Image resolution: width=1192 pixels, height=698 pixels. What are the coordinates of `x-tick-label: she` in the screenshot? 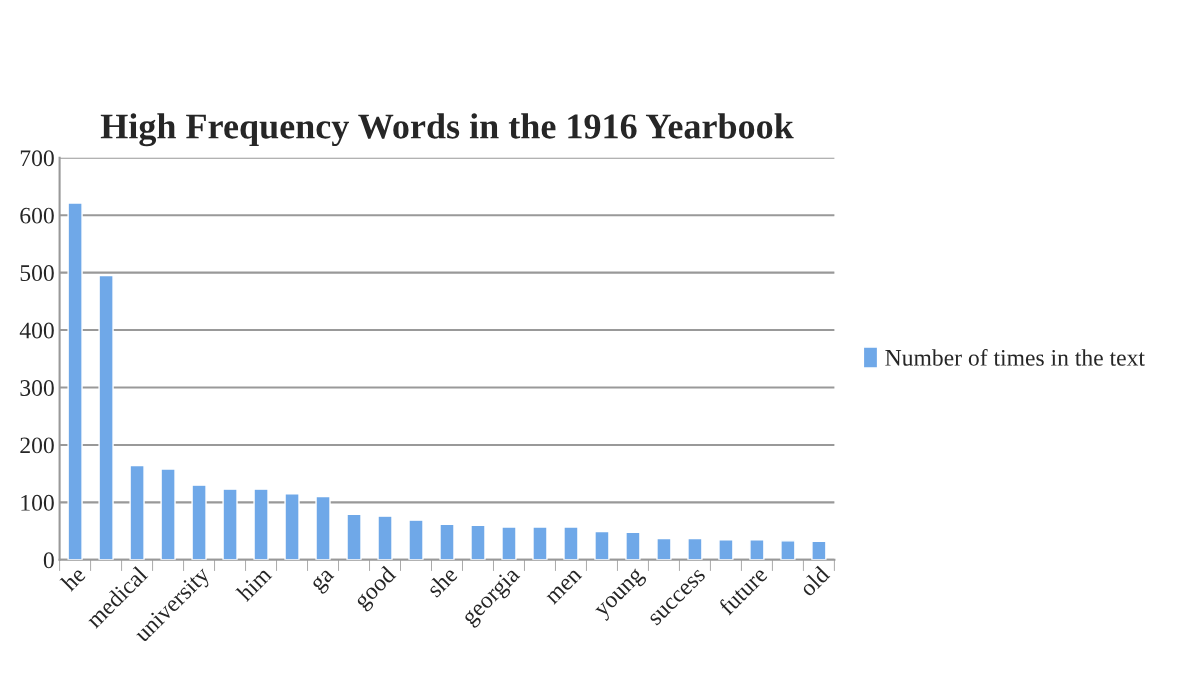 It's located at (442, 581).